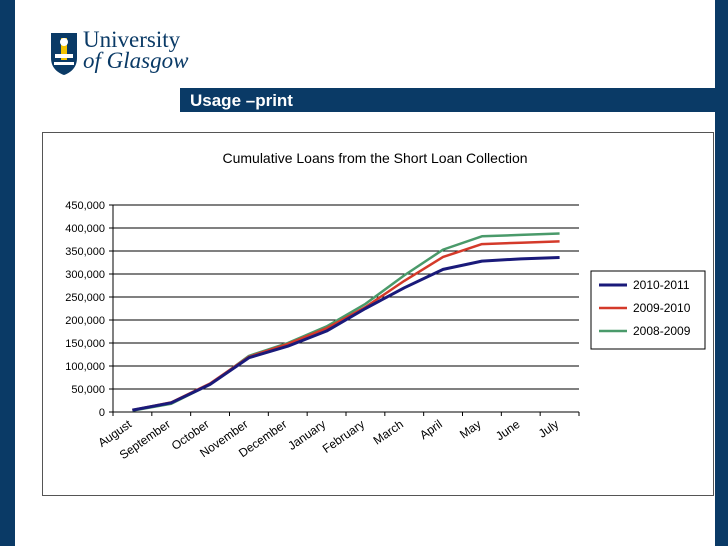  I want to click on legend-label: 2010-2011, so click(661, 285).